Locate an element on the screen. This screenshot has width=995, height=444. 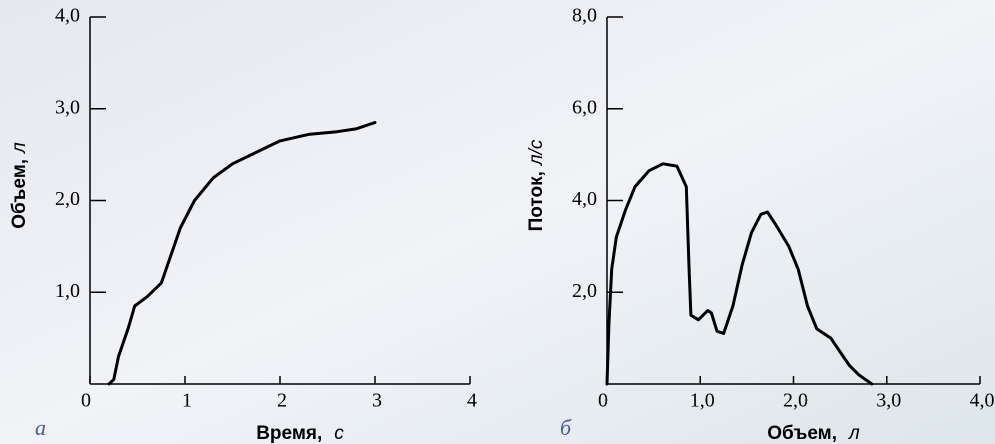
y-label-unit: л/с is located at coordinates (536, 152).